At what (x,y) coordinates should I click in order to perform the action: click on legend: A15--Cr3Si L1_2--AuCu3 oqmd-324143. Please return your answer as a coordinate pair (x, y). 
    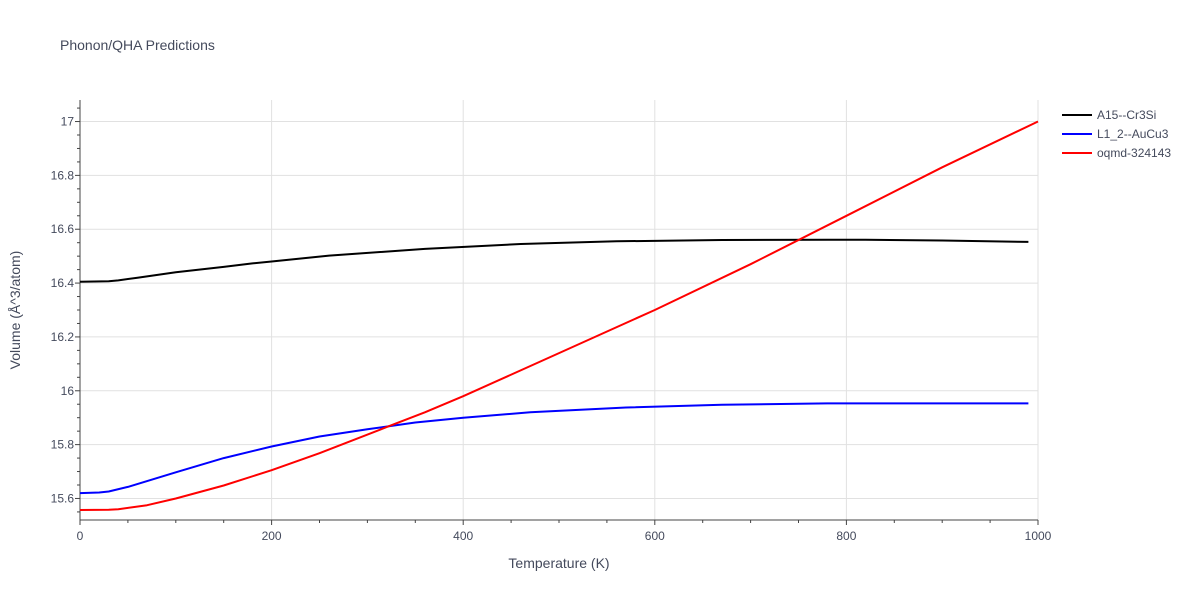
    Looking at the image, I should click on (1116, 134).